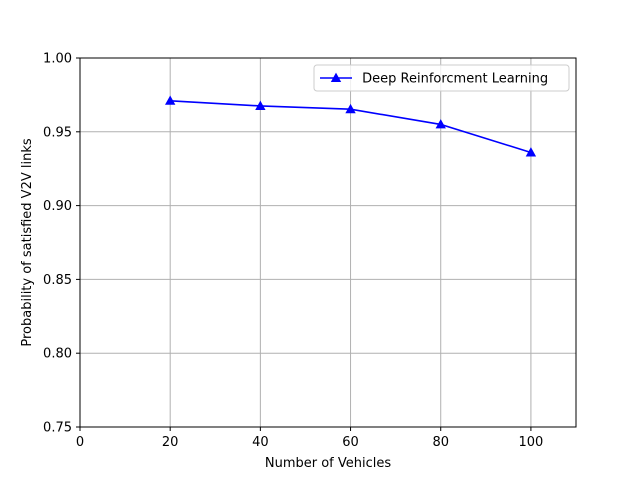  I want to click on x-tick-label: 60, so click(350, 442).